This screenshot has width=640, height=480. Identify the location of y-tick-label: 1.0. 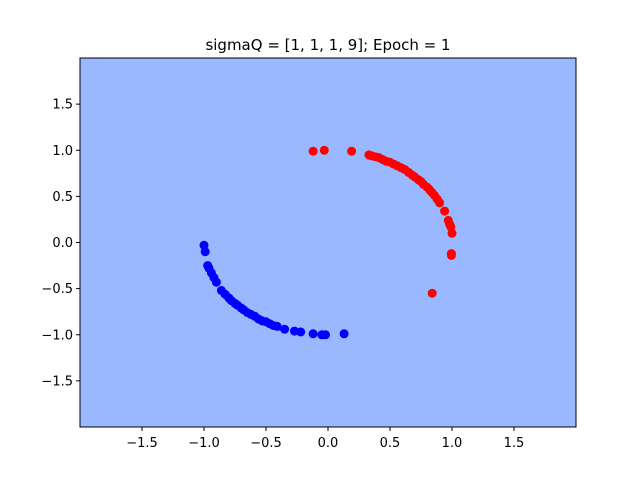
(62, 151).